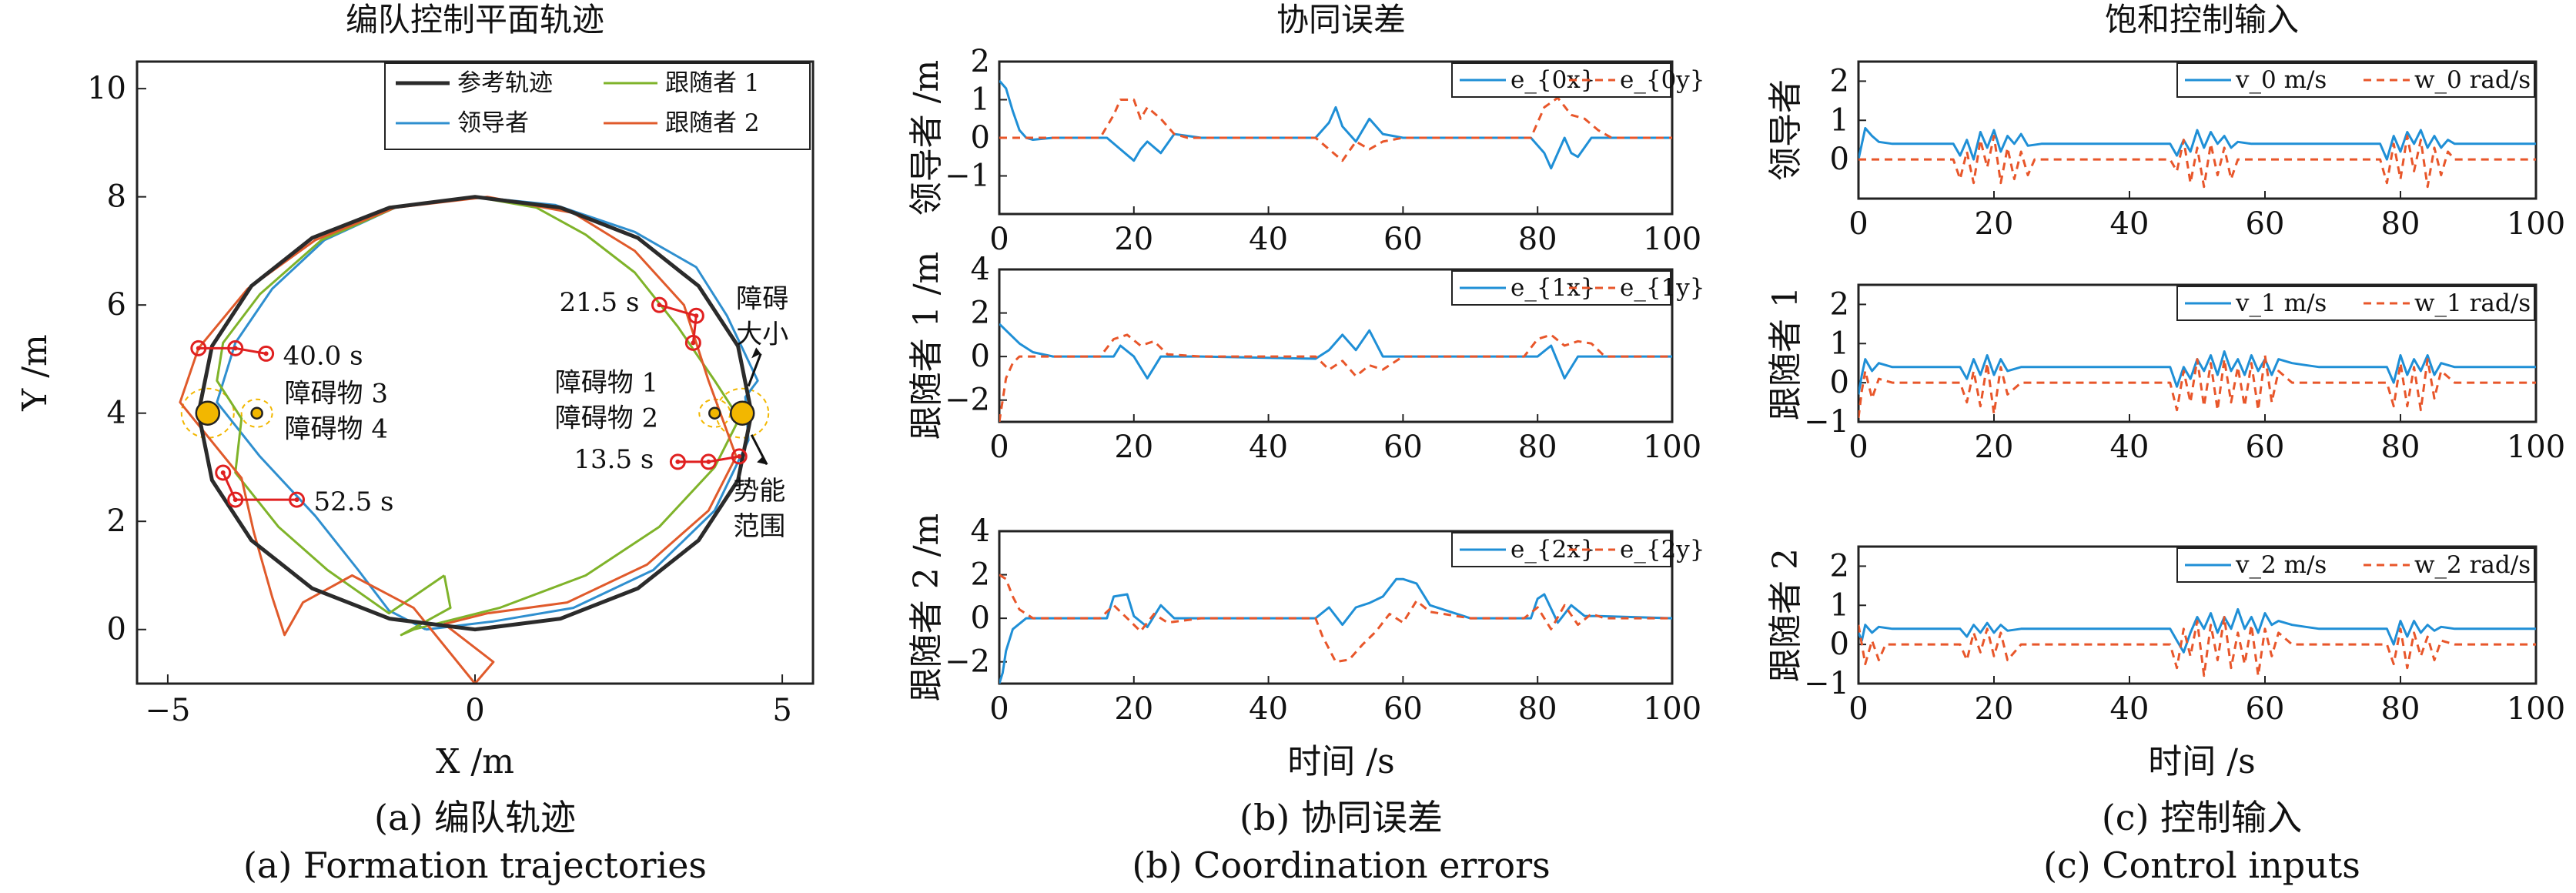  I want to click on input-y-axis-label: 跟随者 2, so click(1786, 615).